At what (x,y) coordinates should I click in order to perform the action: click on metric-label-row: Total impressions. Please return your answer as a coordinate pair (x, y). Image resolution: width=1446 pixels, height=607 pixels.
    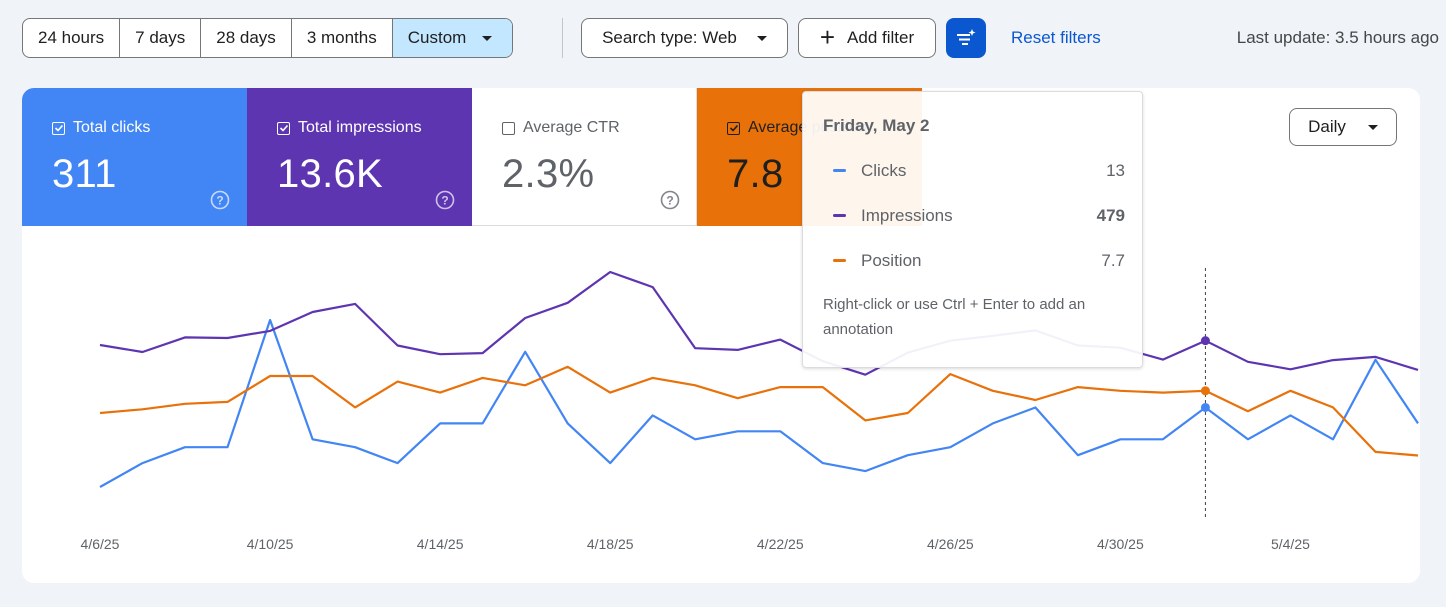
    Looking at the image, I should click on (374, 128).